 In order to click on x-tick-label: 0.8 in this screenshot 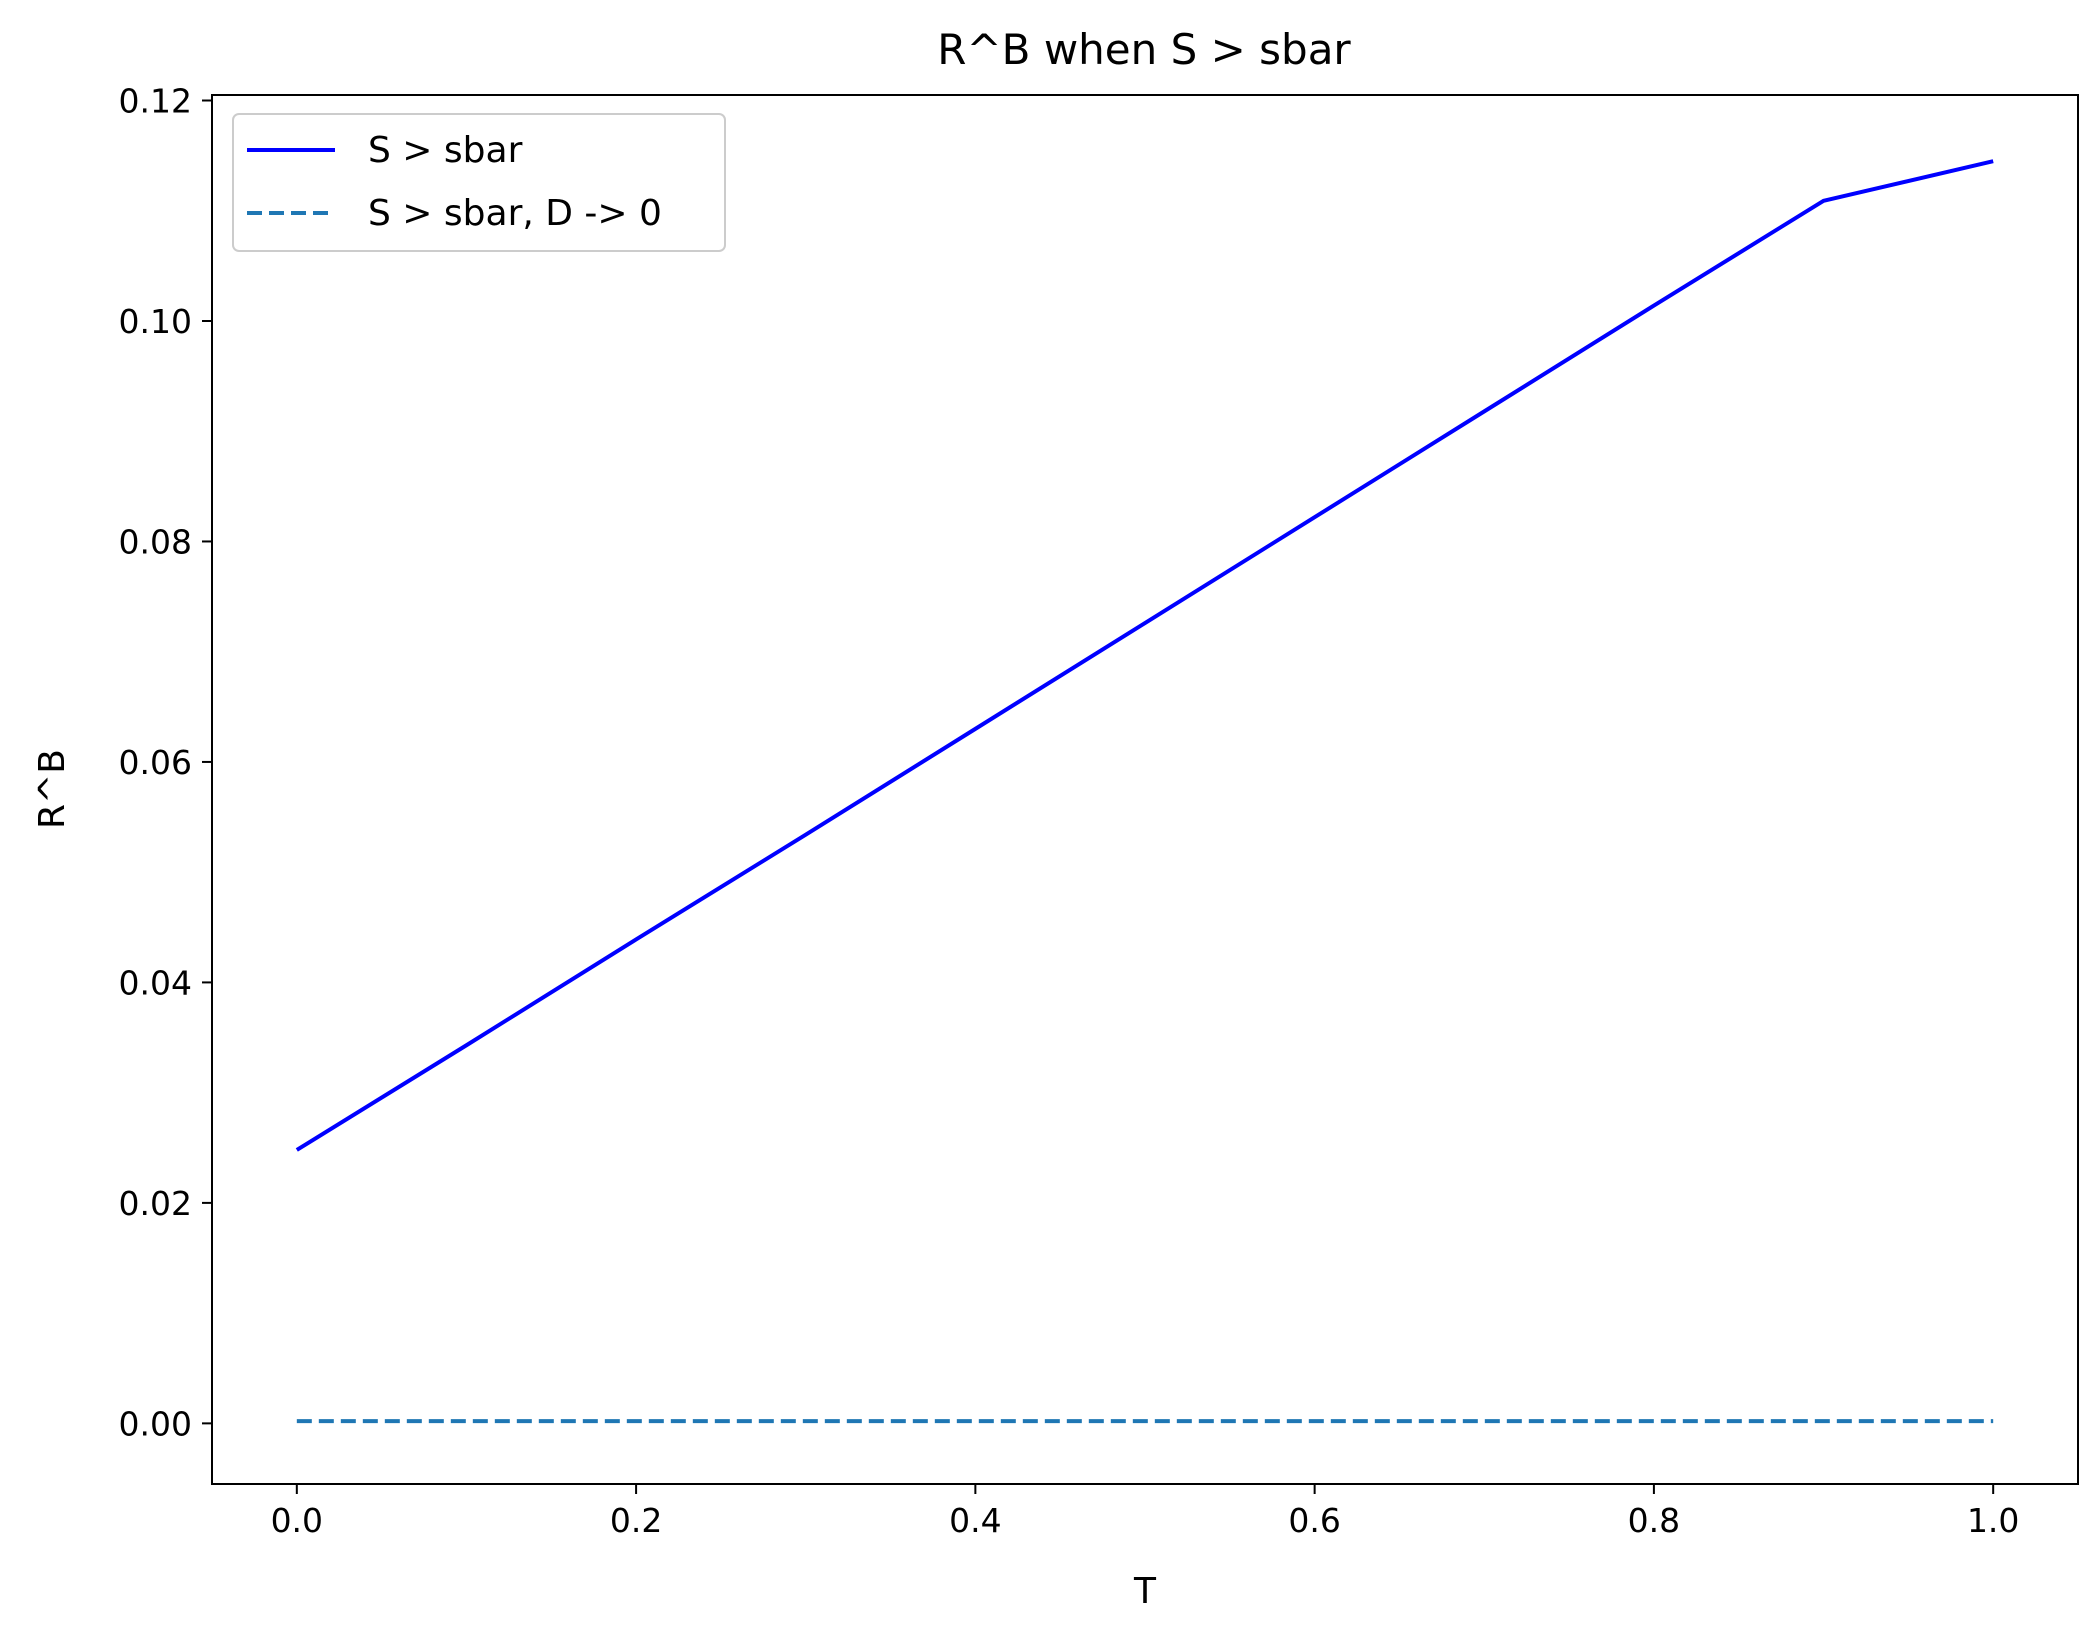, I will do `click(1654, 1520)`.